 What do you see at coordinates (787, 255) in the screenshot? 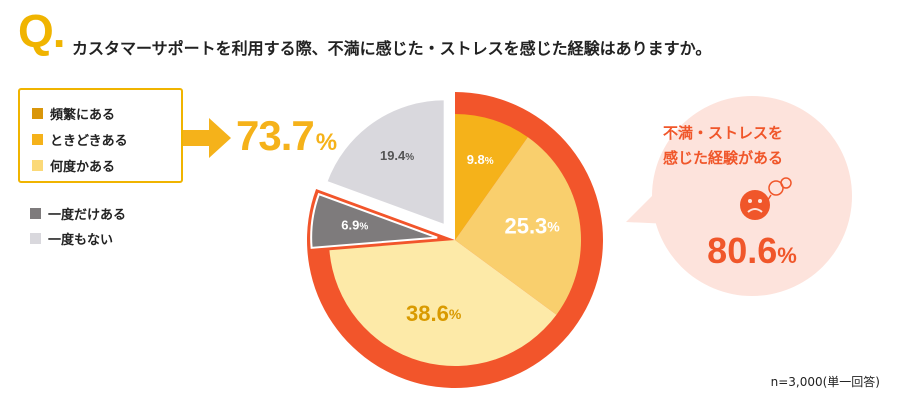
I see `callout-unit: %` at bounding box center [787, 255].